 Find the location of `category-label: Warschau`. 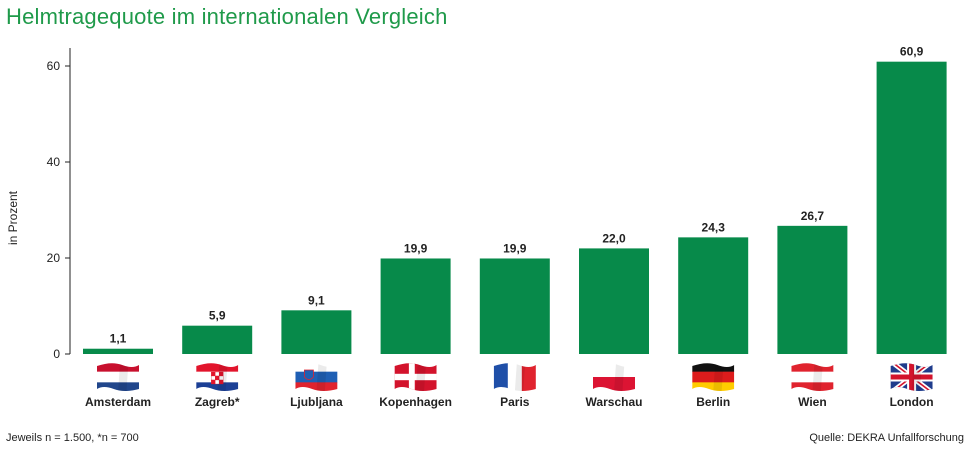

category-label: Warschau is located at coordinates (614, 402).